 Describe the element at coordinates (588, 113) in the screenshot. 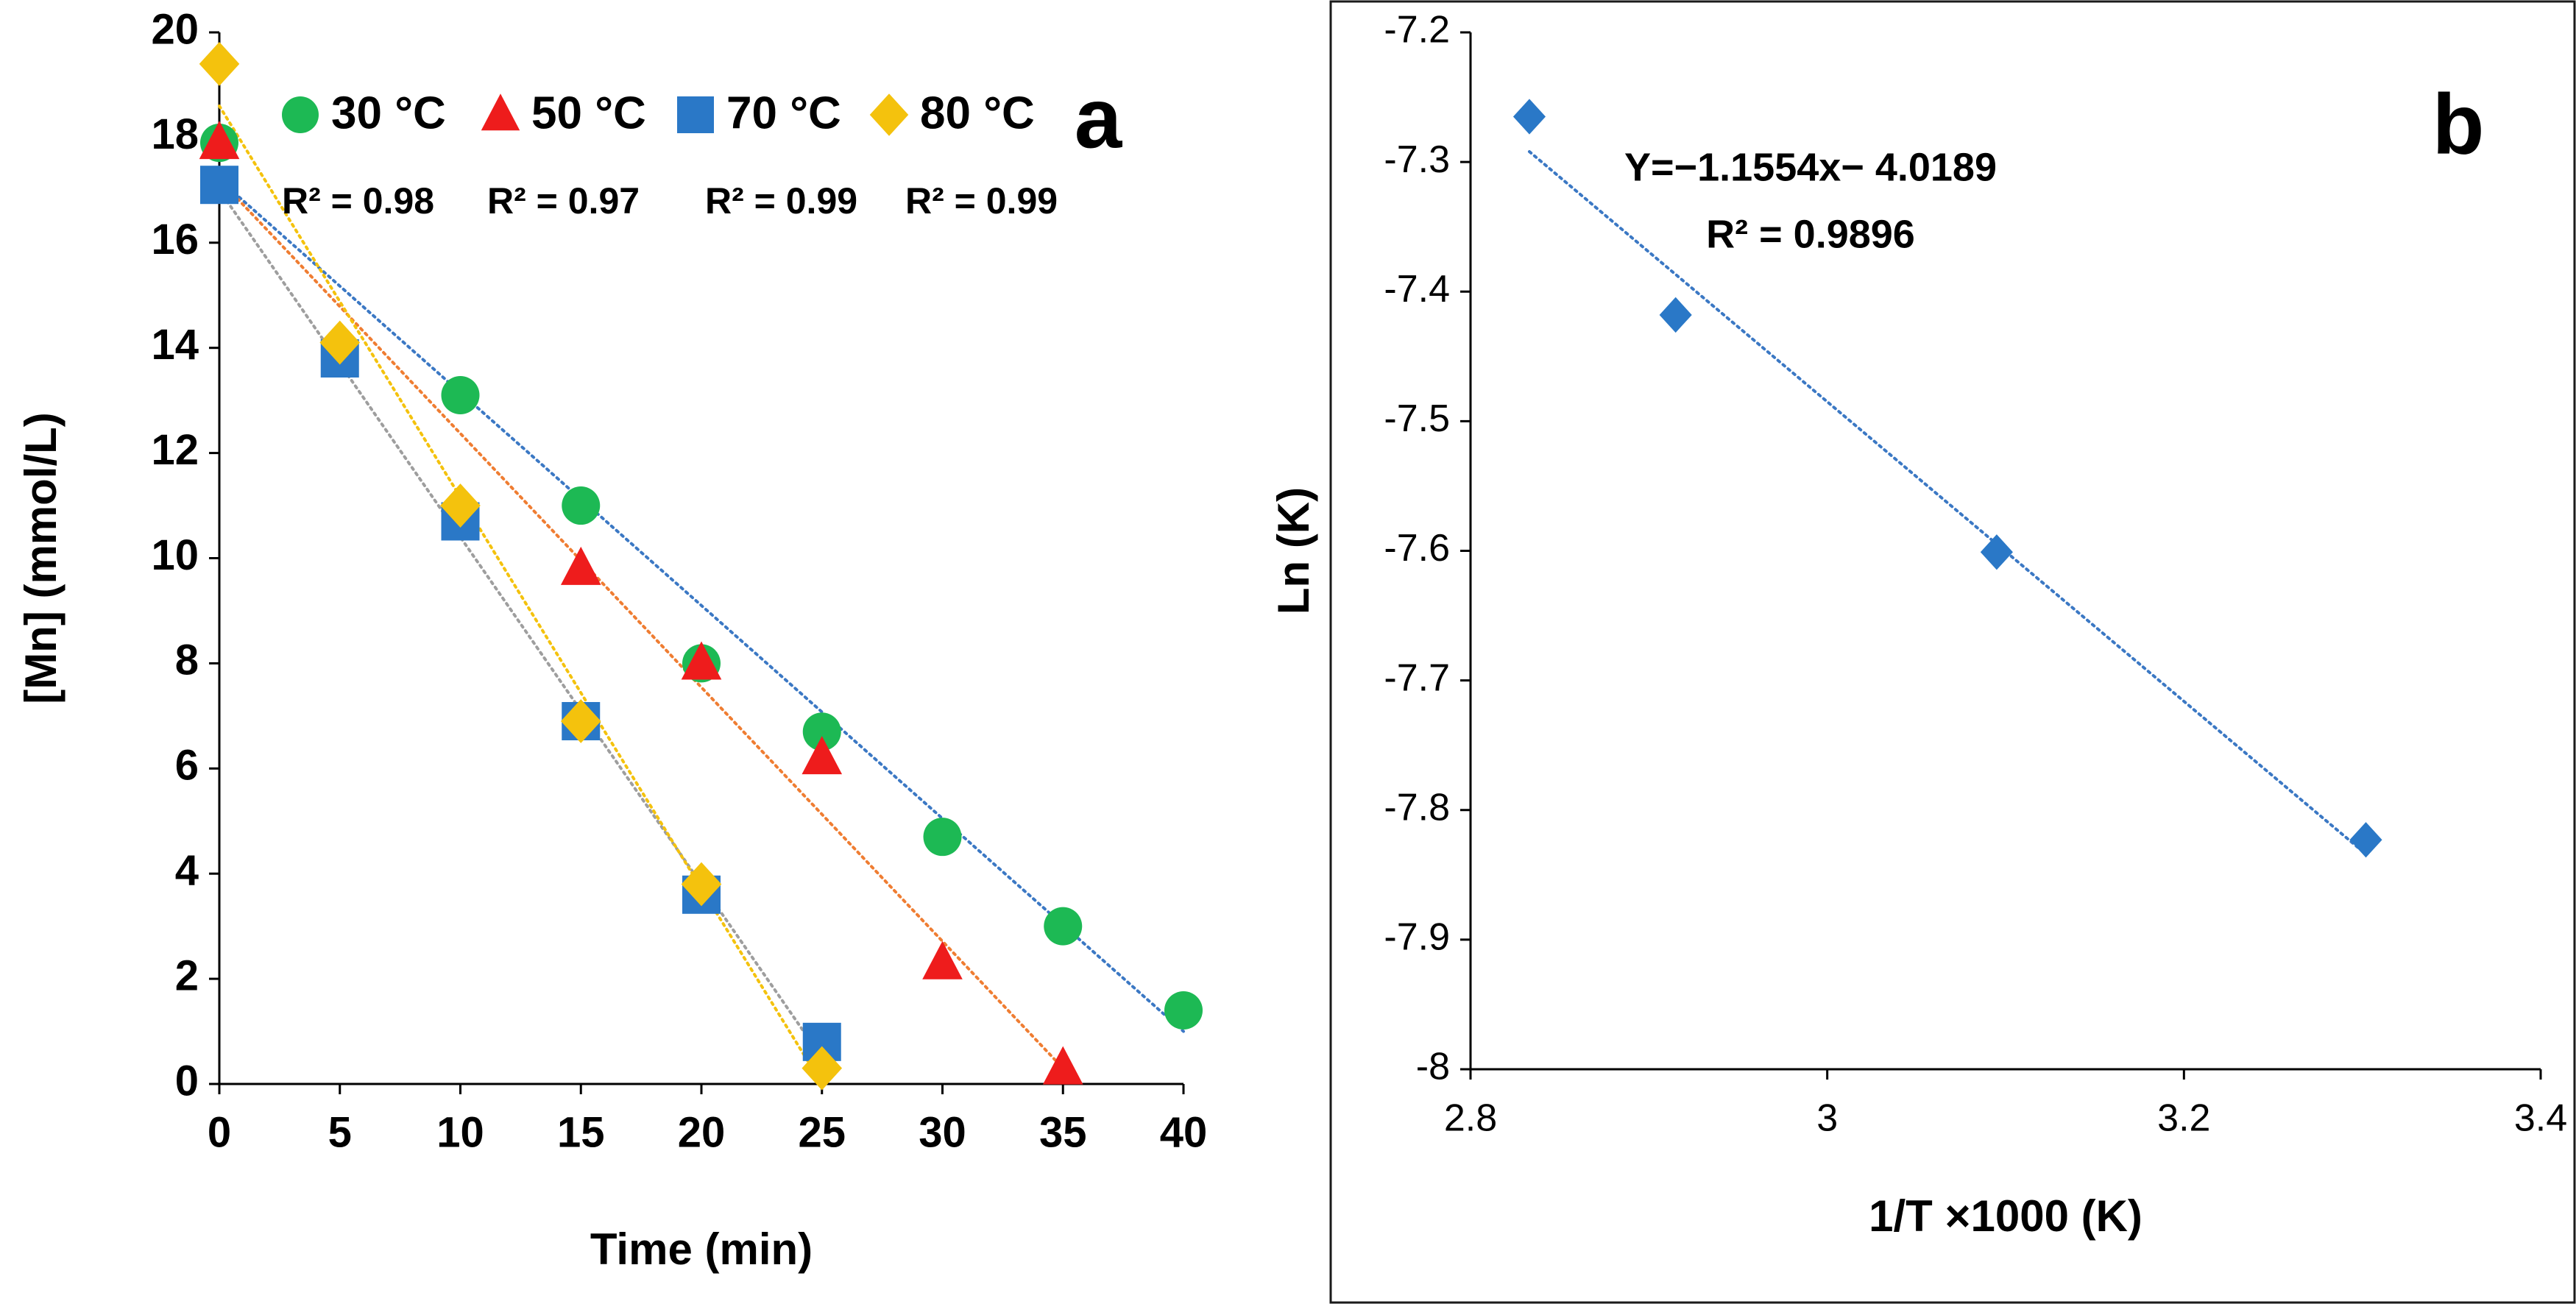

I see `legend-label-50-c: 50 °C` at that location.